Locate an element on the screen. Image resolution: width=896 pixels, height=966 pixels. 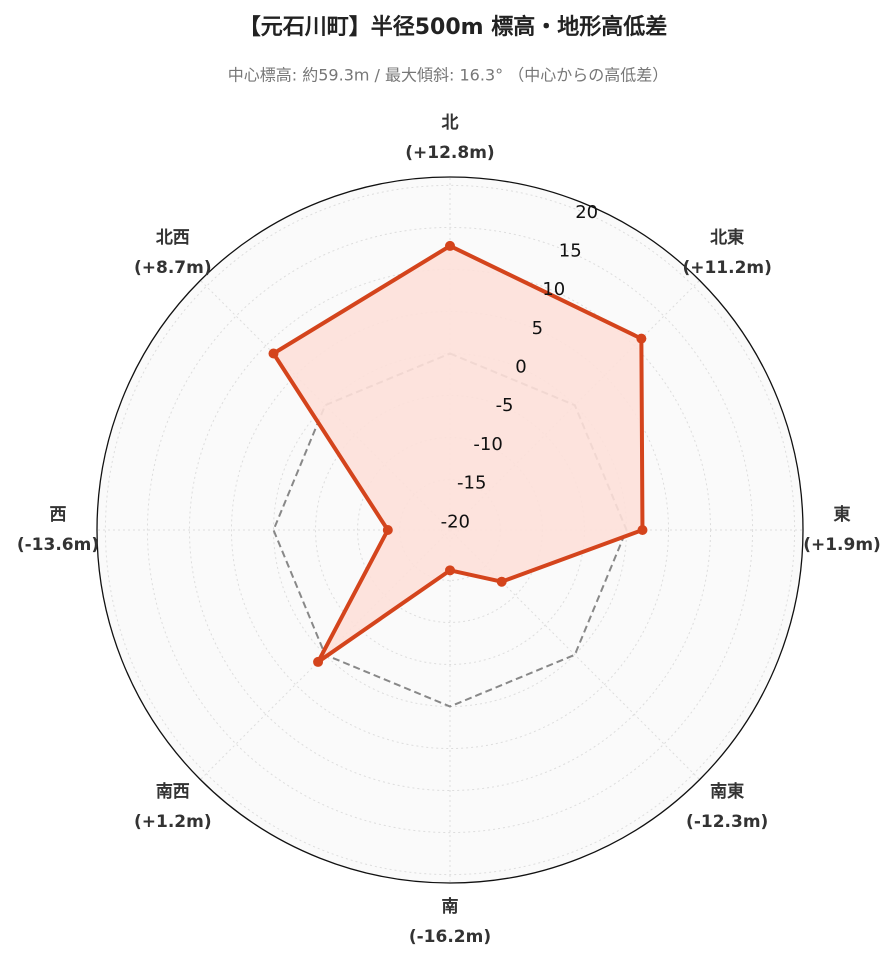
r-tick-label: 10 is located at coordinates (553, 289).